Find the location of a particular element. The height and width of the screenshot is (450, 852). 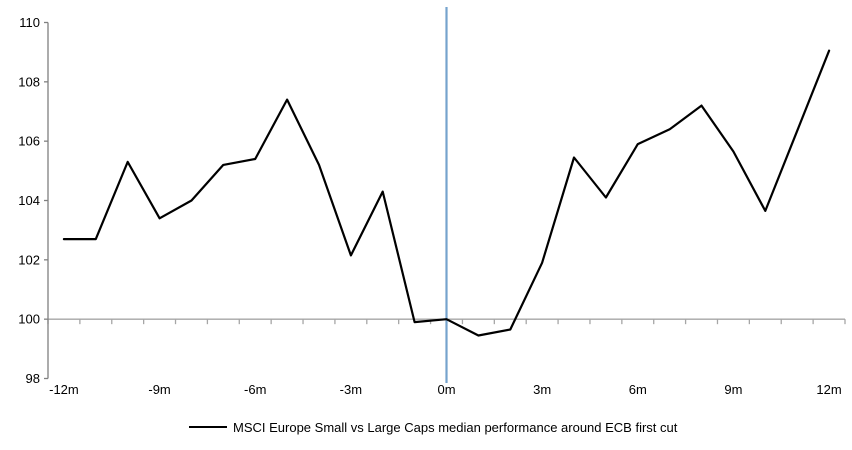

y-tick-label: 100 is located at coordinates (29, 319).